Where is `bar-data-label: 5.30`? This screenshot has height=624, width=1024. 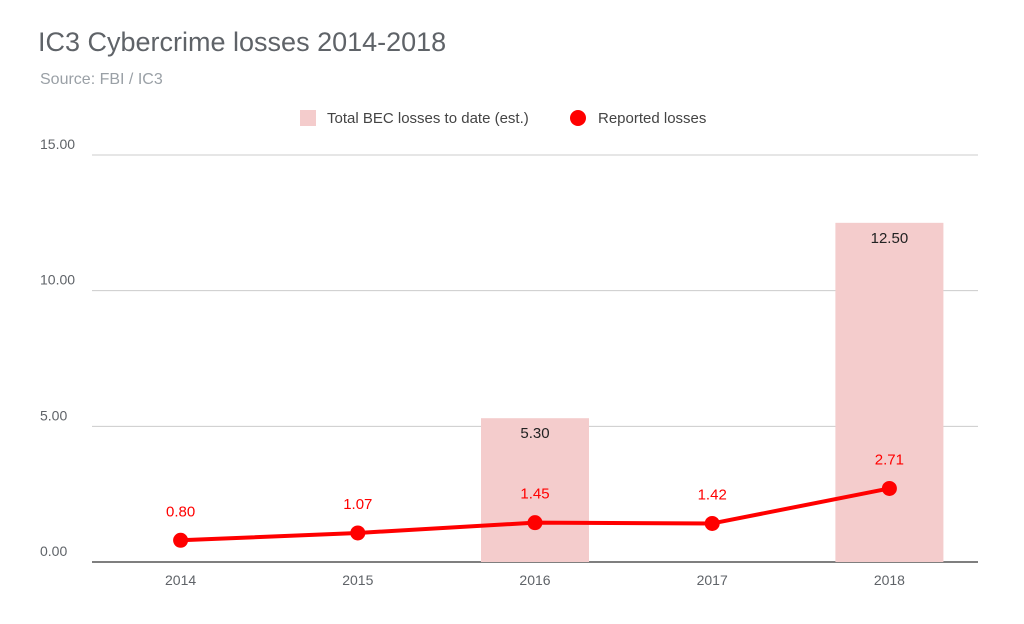
bar-data-label: 5.30 is located at coordinates (534, 433).